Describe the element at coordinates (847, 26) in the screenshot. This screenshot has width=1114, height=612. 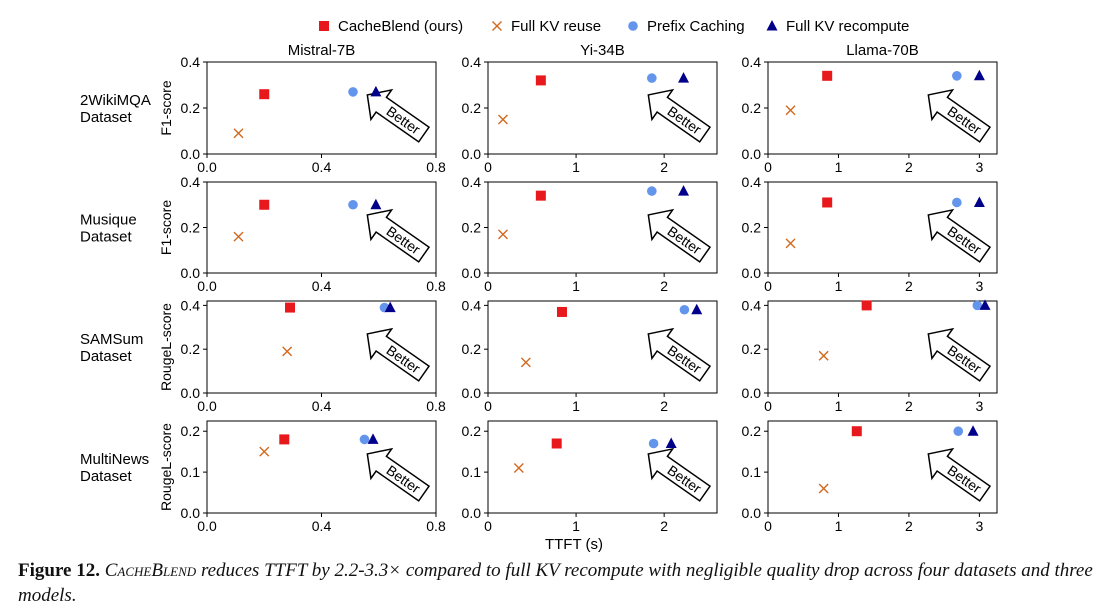
I see `legend-label: Full KV recompute` at that location.